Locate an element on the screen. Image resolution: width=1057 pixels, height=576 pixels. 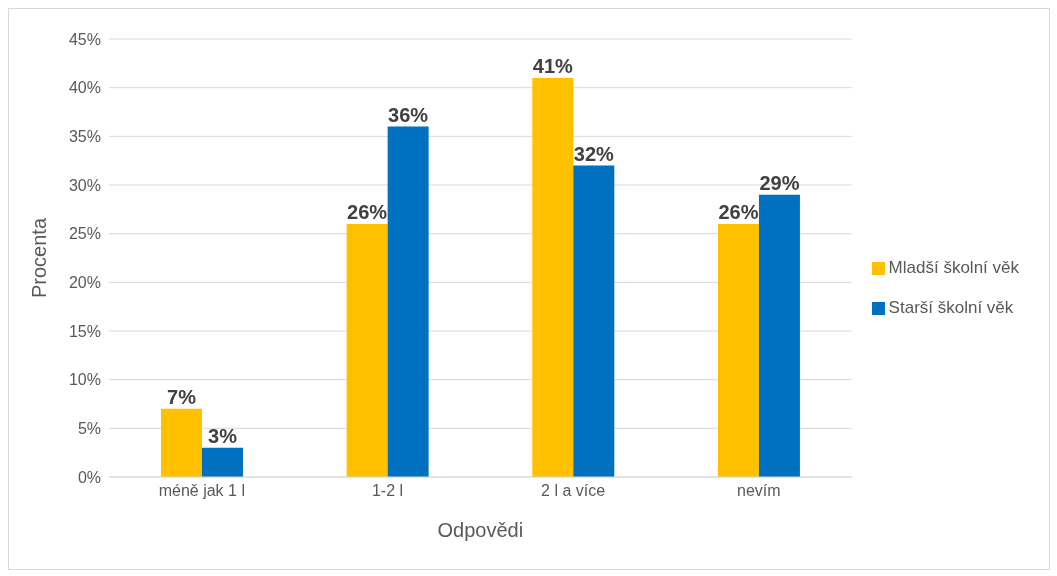
data-label: 7% is located at coordinates (182, 396).